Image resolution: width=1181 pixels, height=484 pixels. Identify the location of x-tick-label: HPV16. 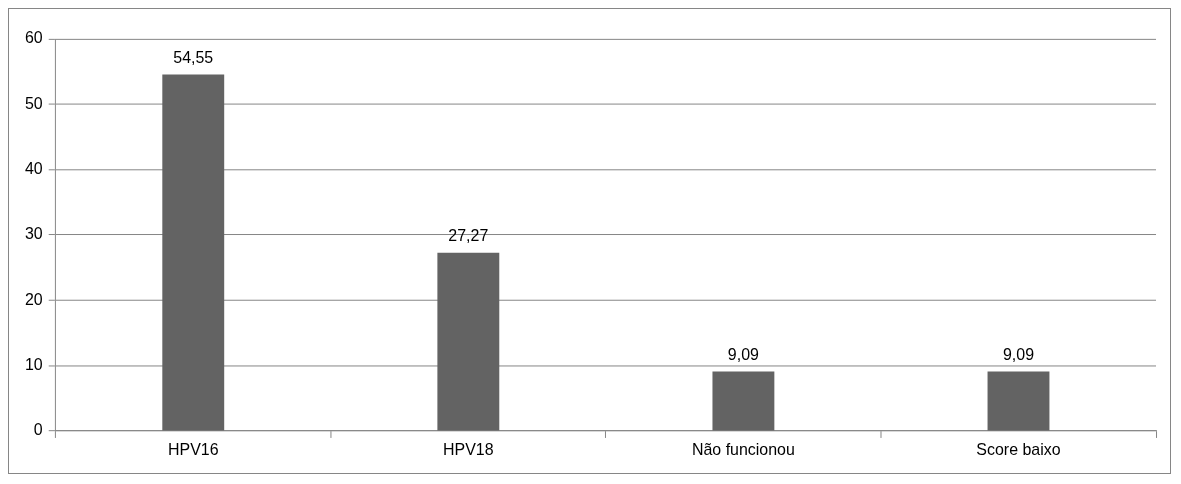
(193, 449).